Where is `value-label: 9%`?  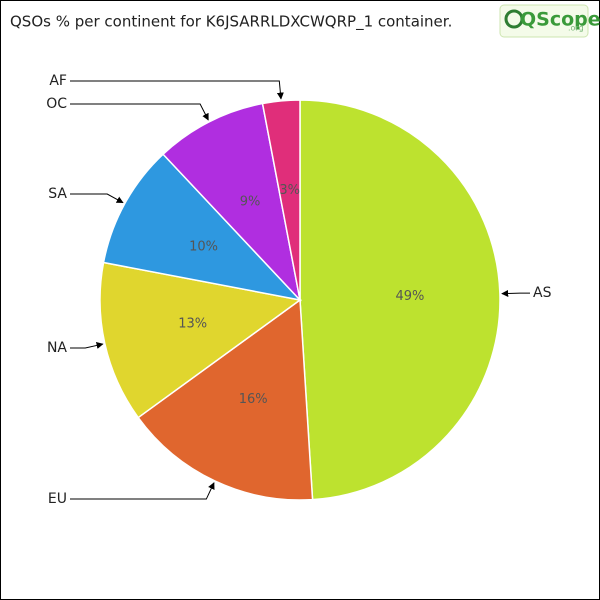
value-label: 9% is located at coordinates (250, 201).